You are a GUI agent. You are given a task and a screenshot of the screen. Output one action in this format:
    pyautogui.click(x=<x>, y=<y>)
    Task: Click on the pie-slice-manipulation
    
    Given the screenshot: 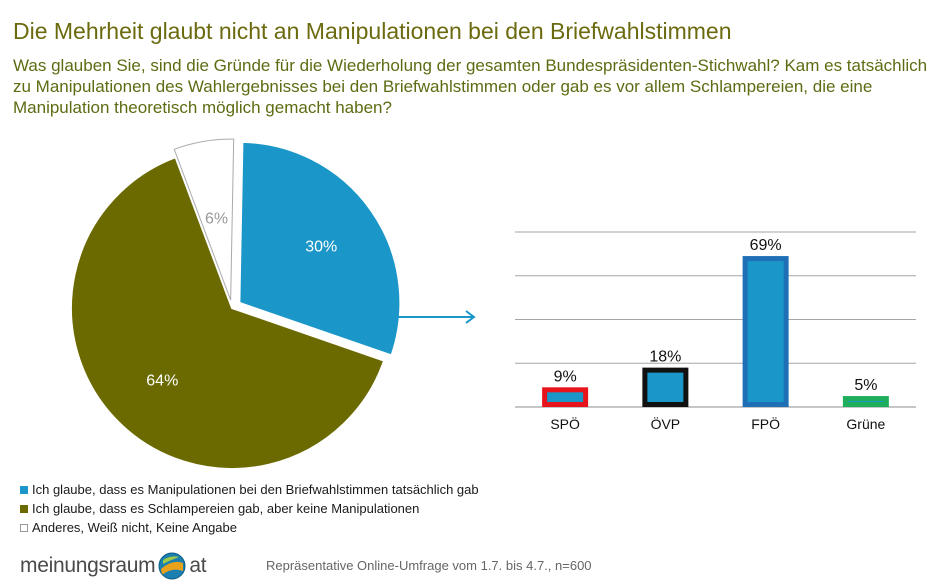 What is the action you would take?
    pyautogui.click(x=320, y=248)
    